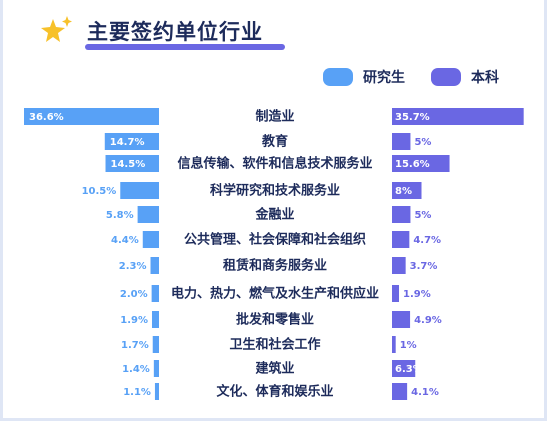 This screenshot has width=547, height=421. I want to click on category-label: 文化、体育和娱乐业, so click(274, 392).